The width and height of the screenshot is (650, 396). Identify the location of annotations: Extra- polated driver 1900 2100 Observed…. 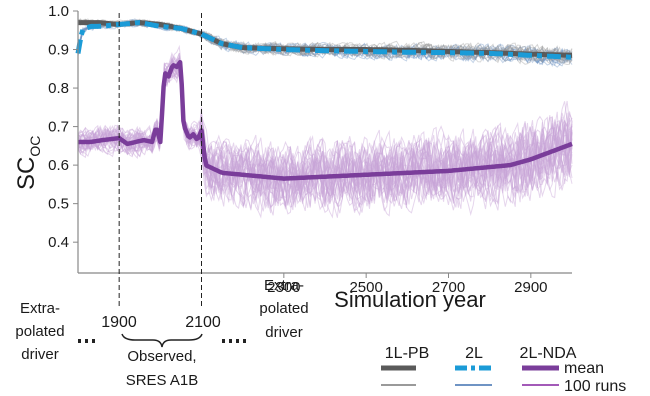
(161, 333).